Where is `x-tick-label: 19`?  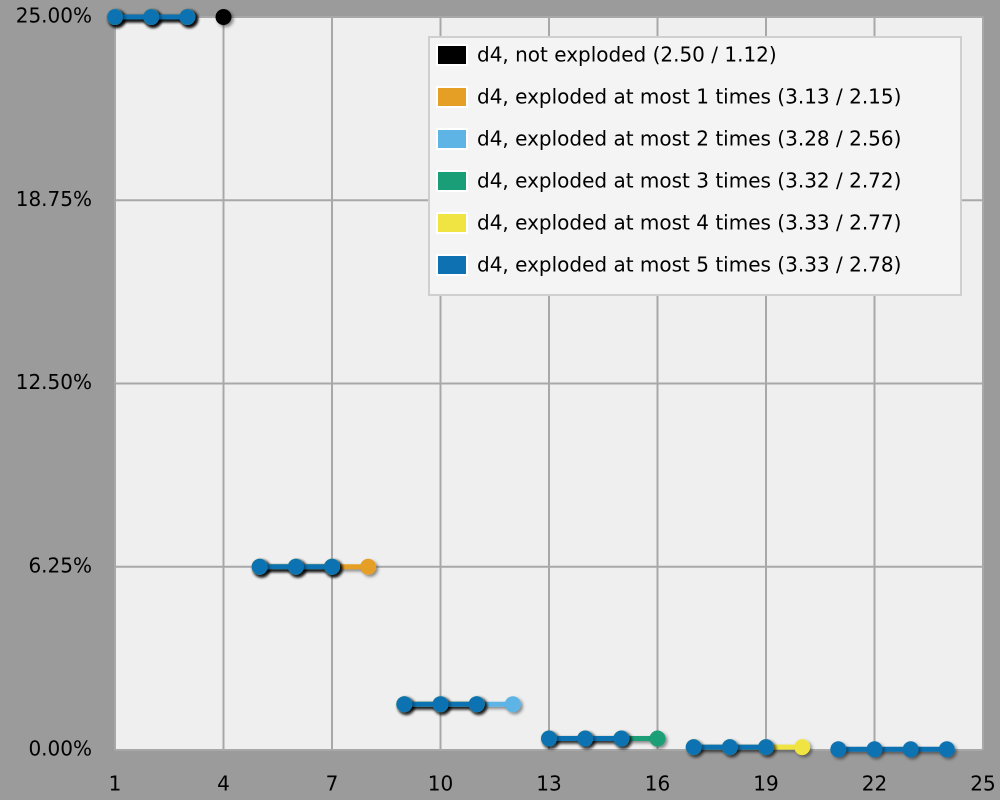
x-tick-label: 19 is located at coordinates (765, 784).